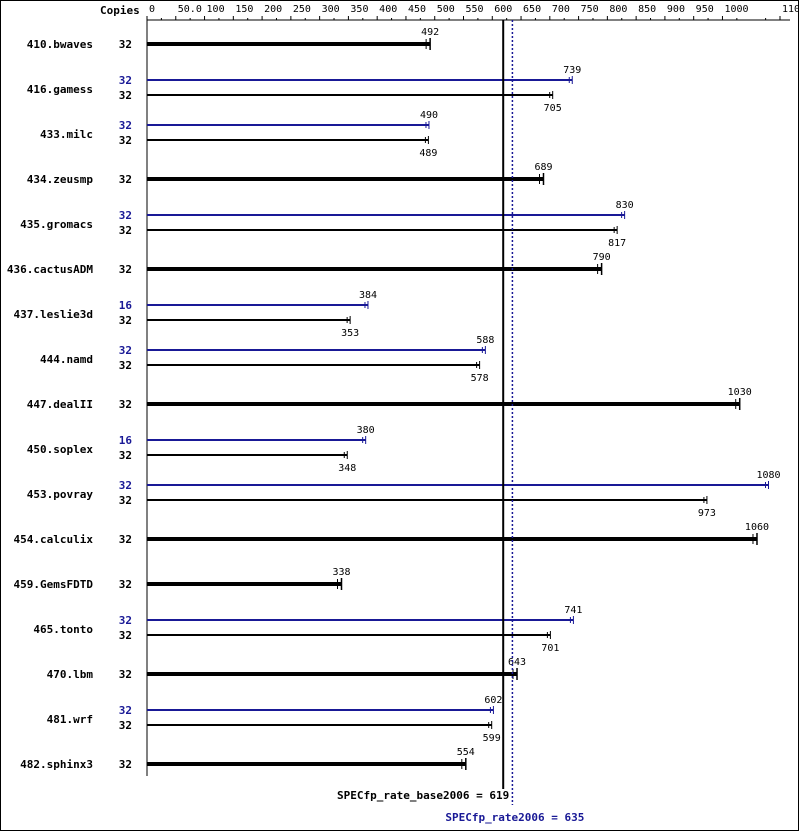 Image resolution: width=799 pixels, height=831 pixels. I want to click on x-tick-label: 300, so click(331, 9).